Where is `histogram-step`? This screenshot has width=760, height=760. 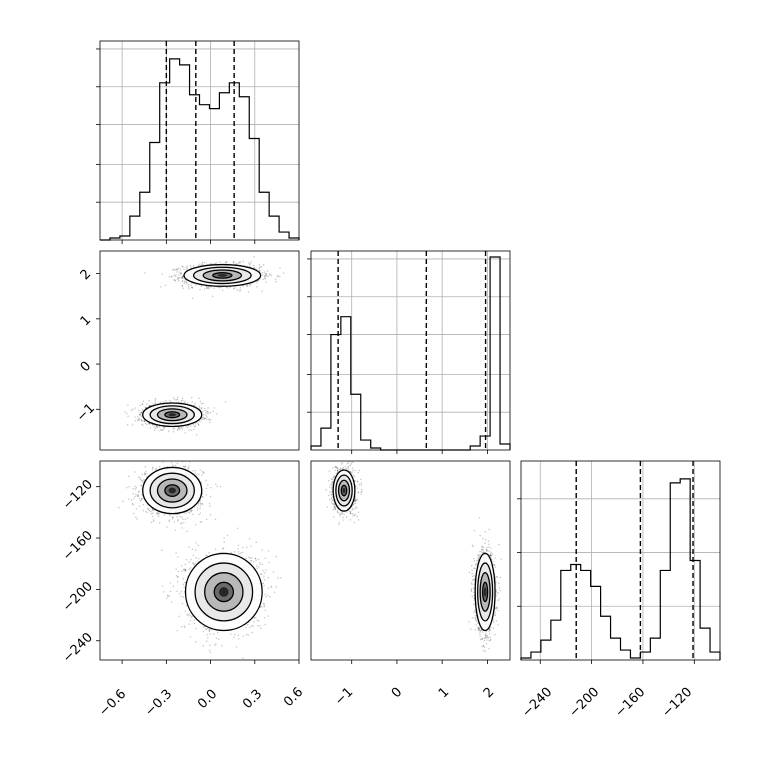
histogram-step is located at coordinates (410, 353).